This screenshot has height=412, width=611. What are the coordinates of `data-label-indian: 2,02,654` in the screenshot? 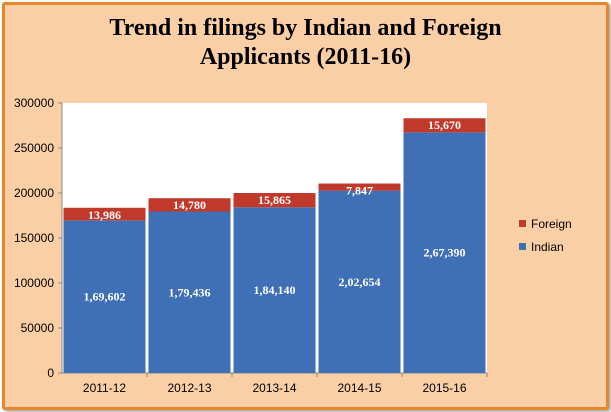 It's located at (360, 282).